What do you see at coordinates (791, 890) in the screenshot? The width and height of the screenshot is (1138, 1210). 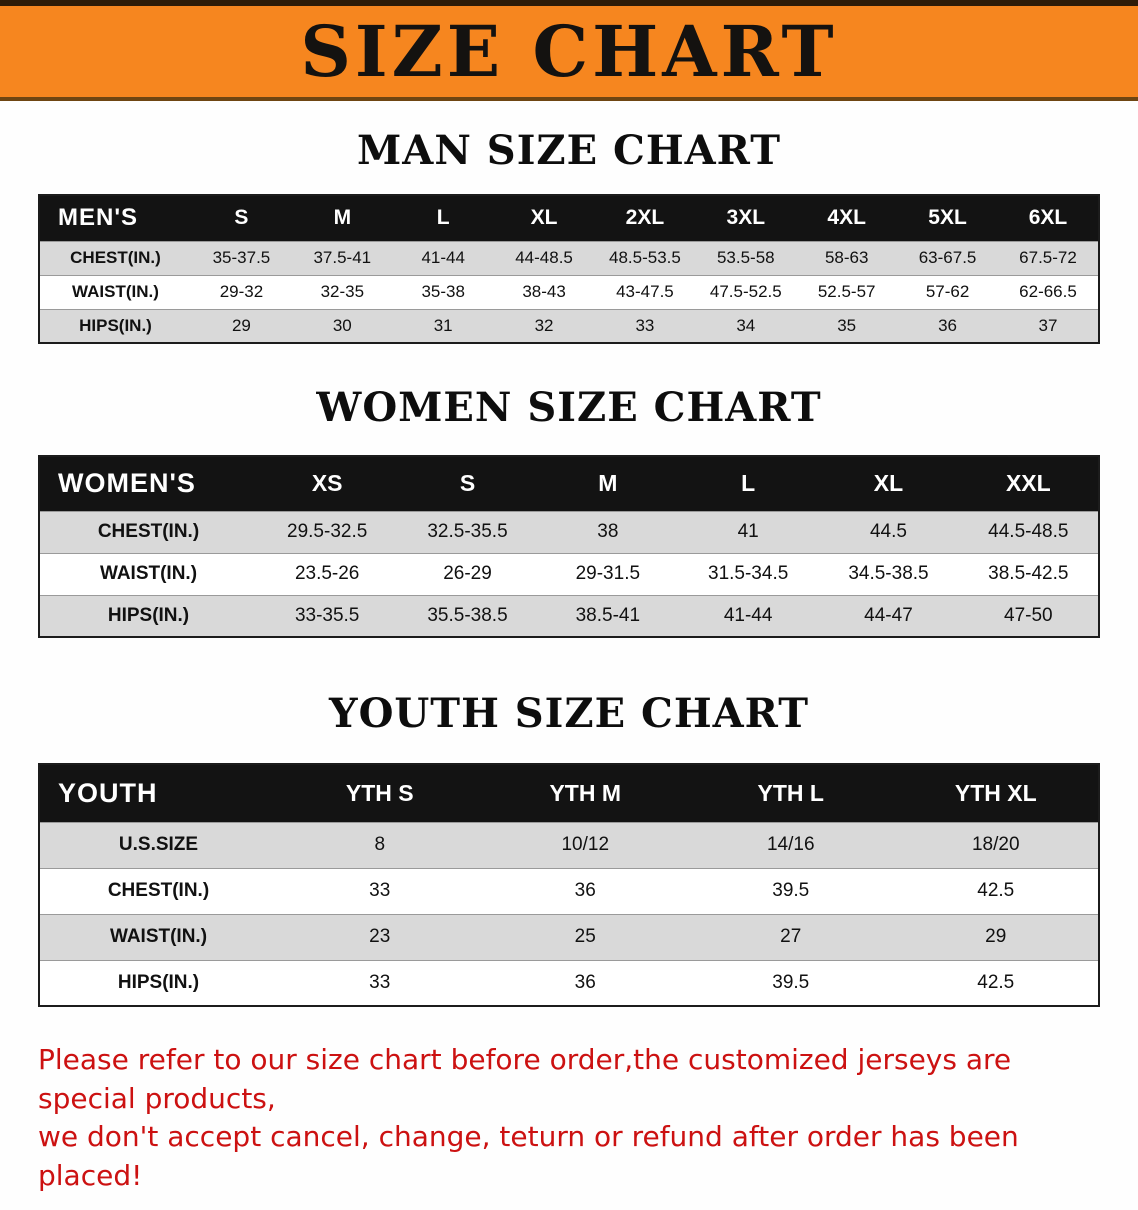 I see `size-value-cell: 39.5` at bounding box center [791, 890].